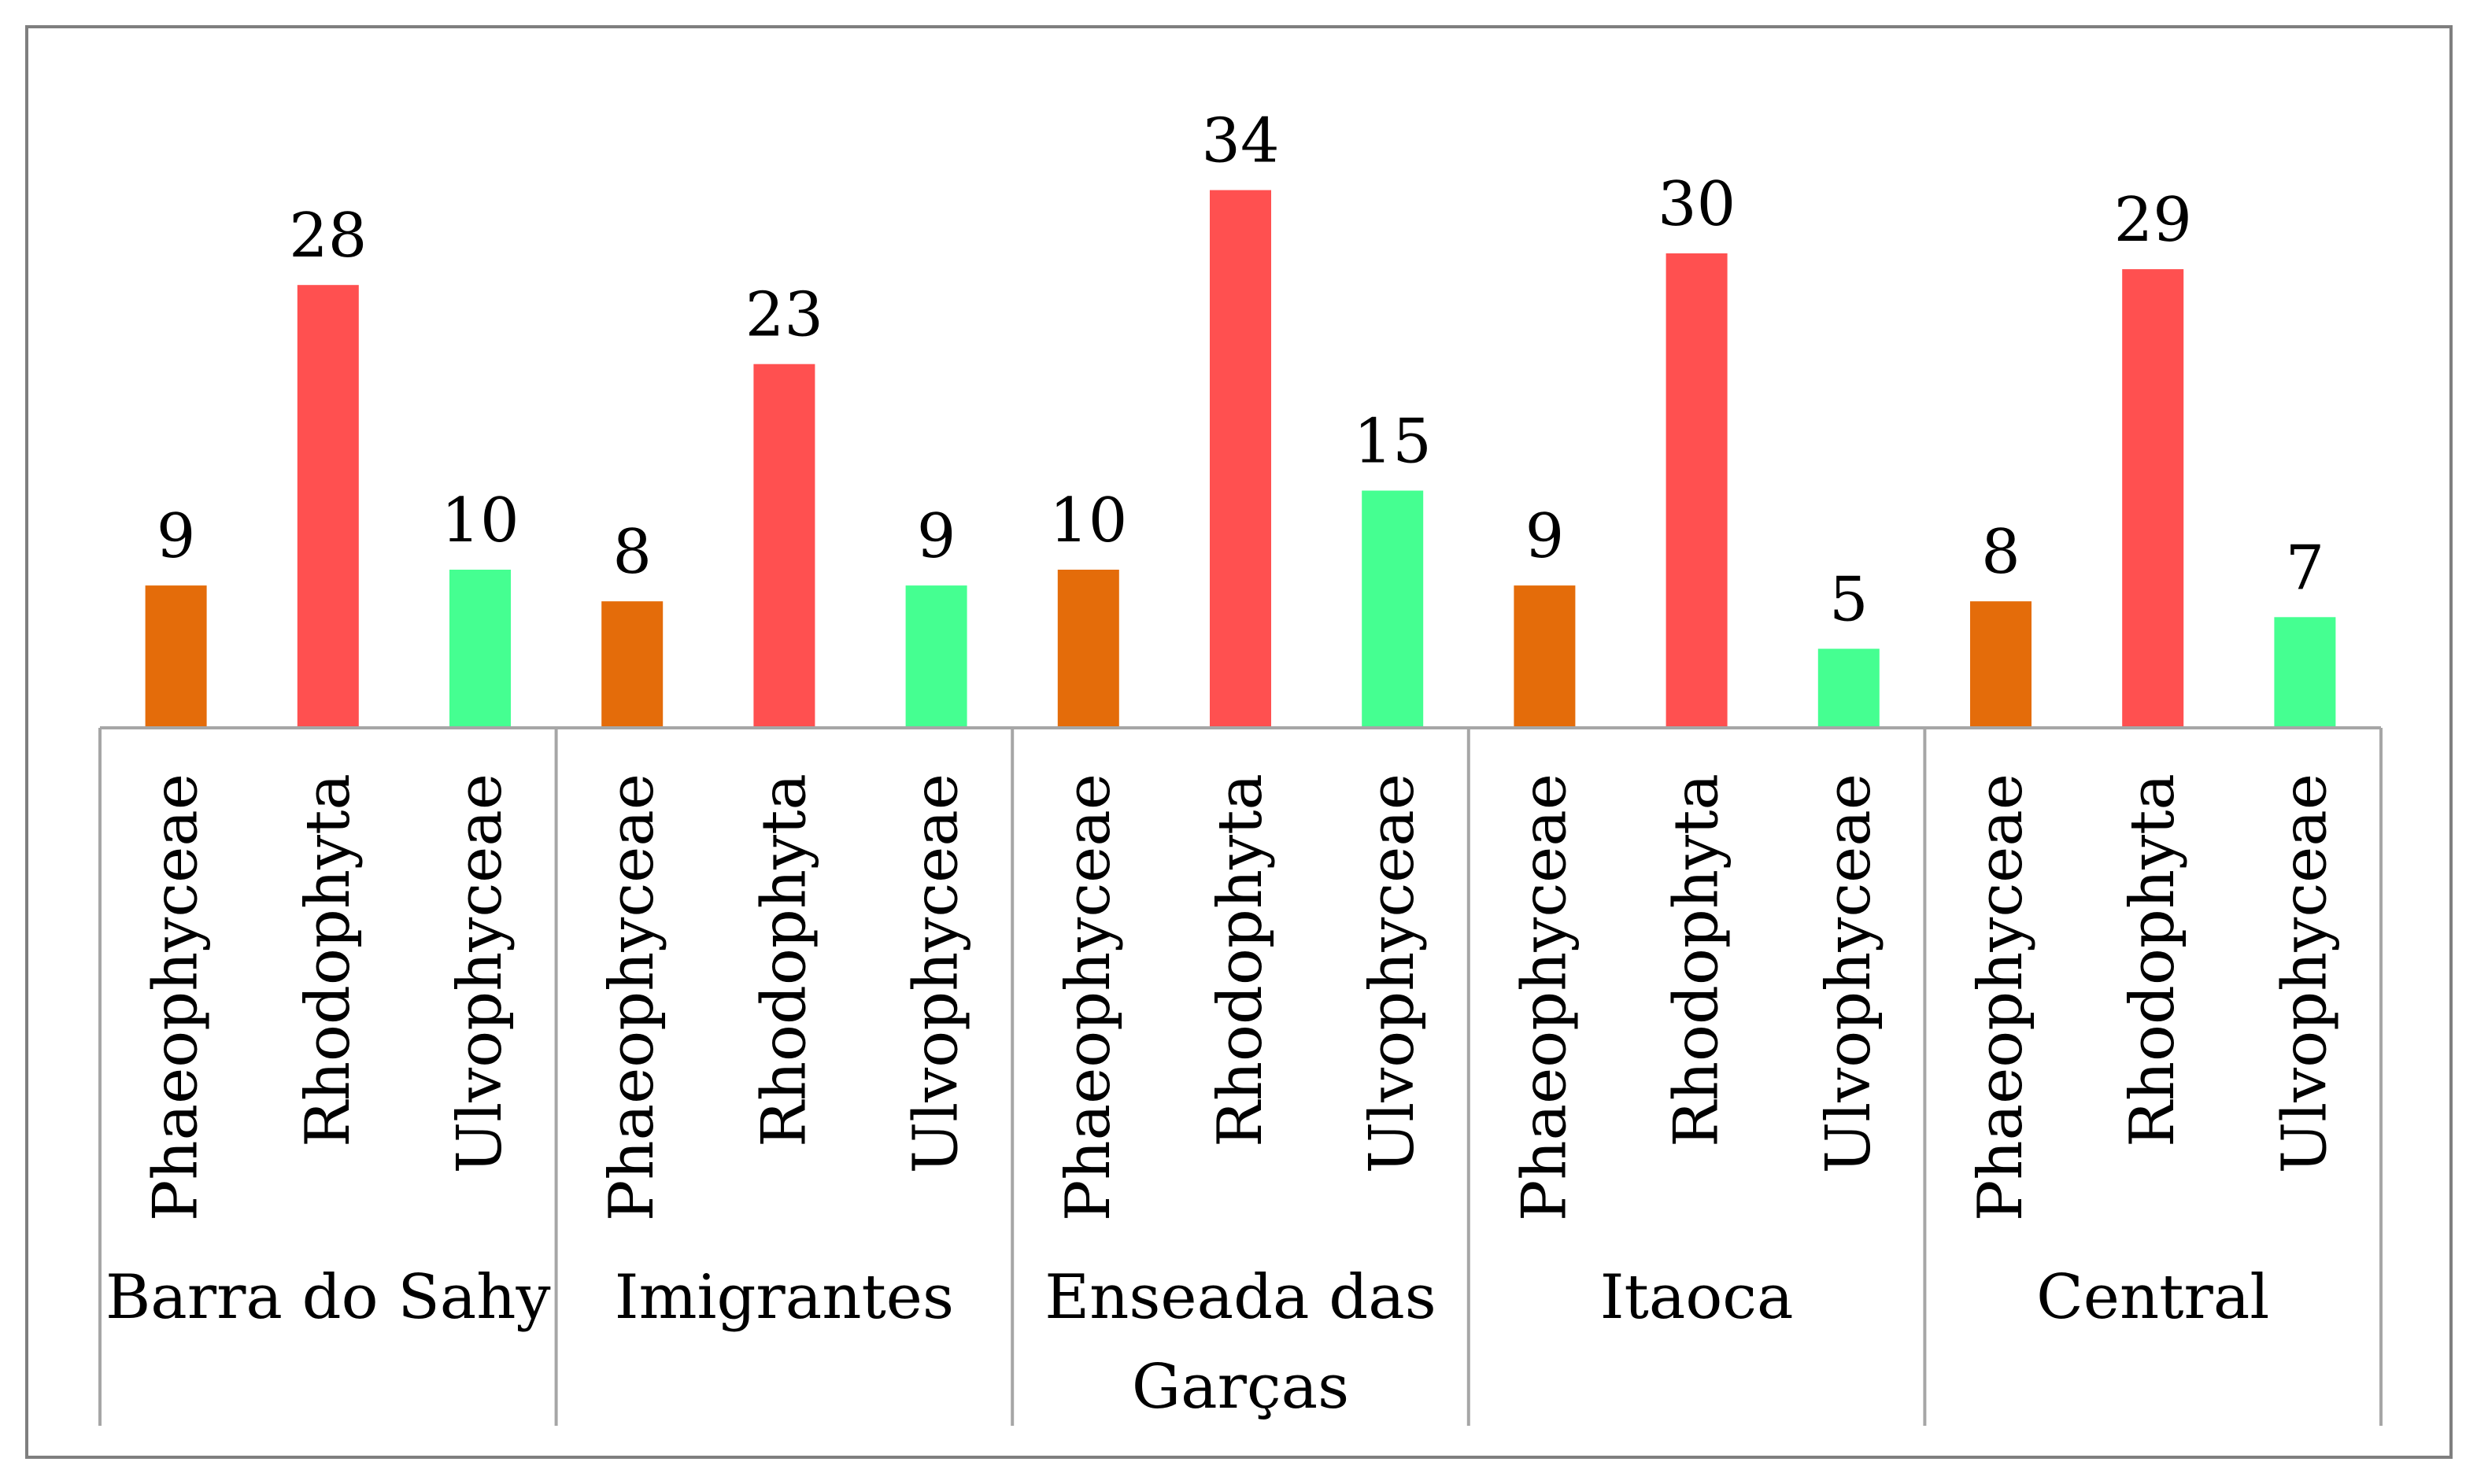  Describe the element at coordinates (2152, 1297) in the screenshot. I see `group-label-central: Central` at that location.